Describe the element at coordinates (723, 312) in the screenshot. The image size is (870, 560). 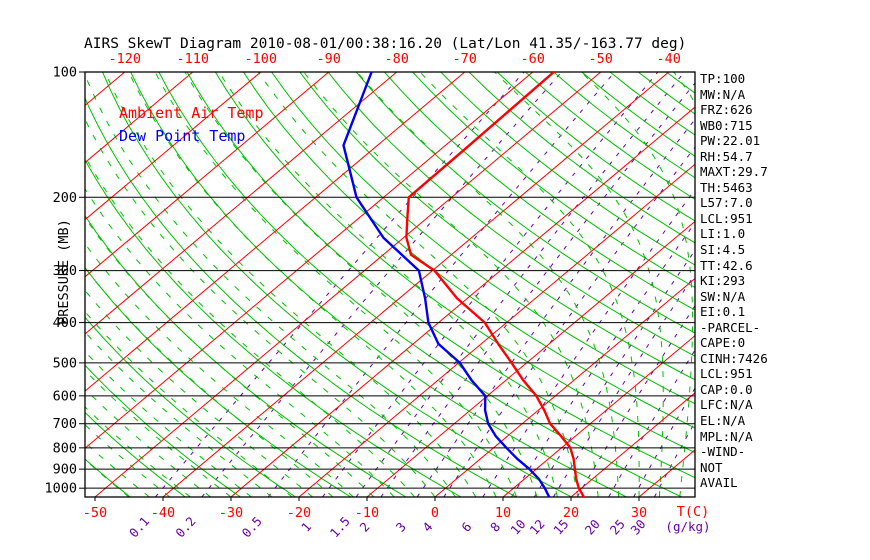
I see `stat-line: EI:0.1` at that location.